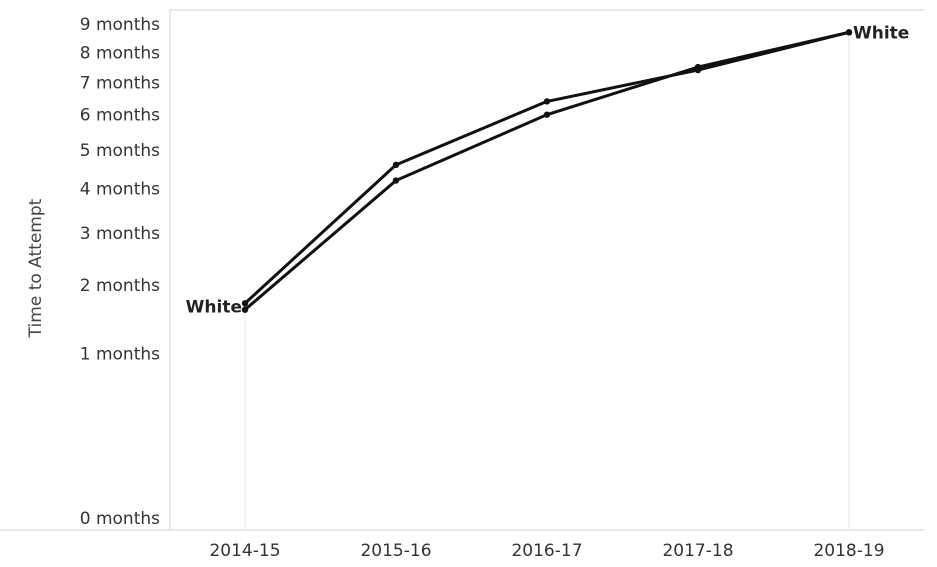 This screenshot has height=567, width=937. Describe the element at coordinates (214, 308) in the screenshot. I see `start-label: White` at that location.